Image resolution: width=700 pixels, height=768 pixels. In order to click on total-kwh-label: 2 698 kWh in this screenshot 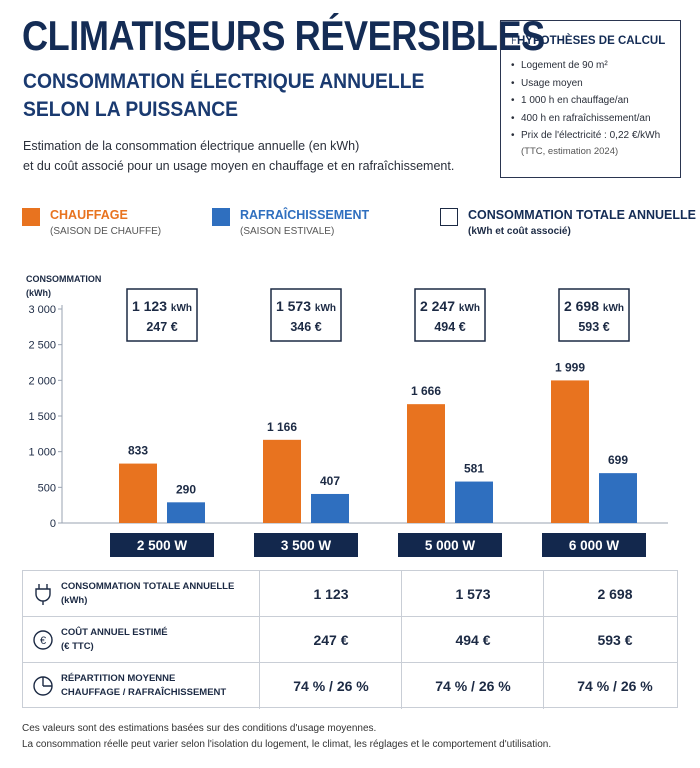, I will do `click(594, 306)`.